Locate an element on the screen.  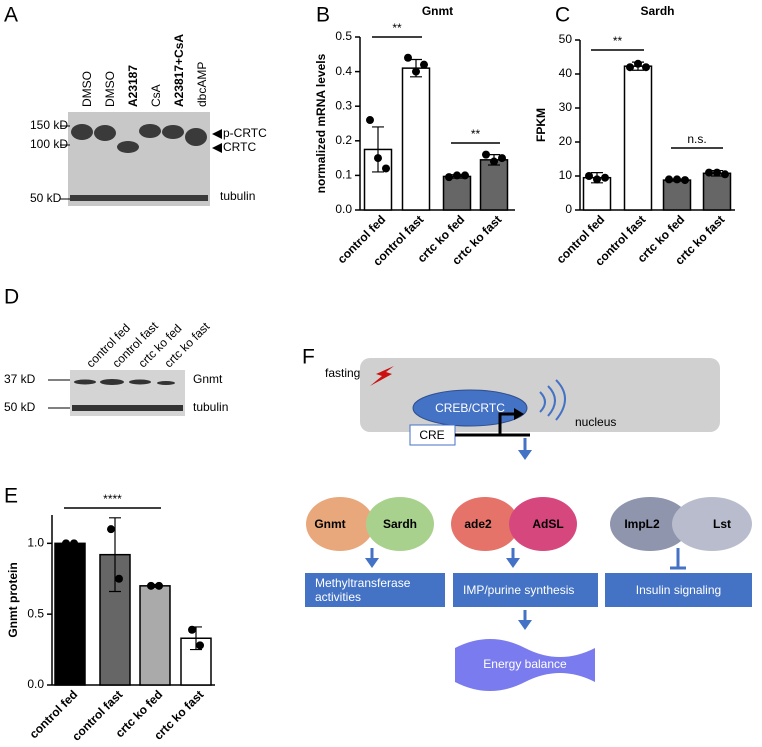
y-axis-label: FPKM is located at coordinates (541, 125).